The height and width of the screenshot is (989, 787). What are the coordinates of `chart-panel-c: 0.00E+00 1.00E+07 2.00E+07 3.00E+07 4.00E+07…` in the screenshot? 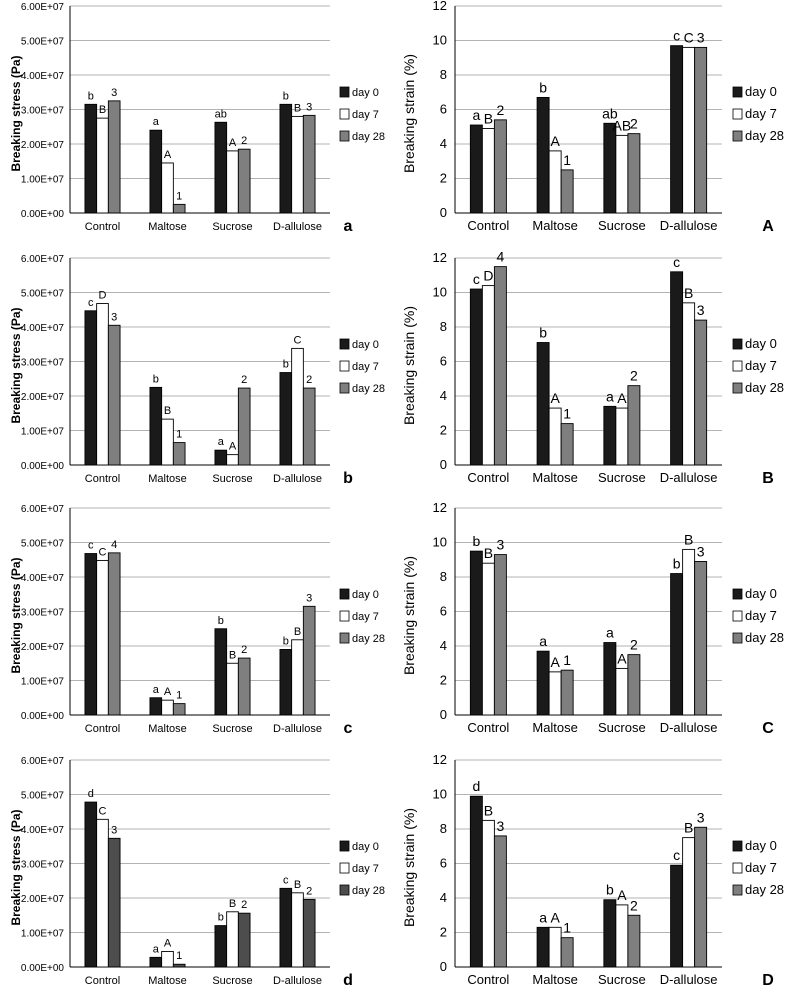 It's located at (197, 620).